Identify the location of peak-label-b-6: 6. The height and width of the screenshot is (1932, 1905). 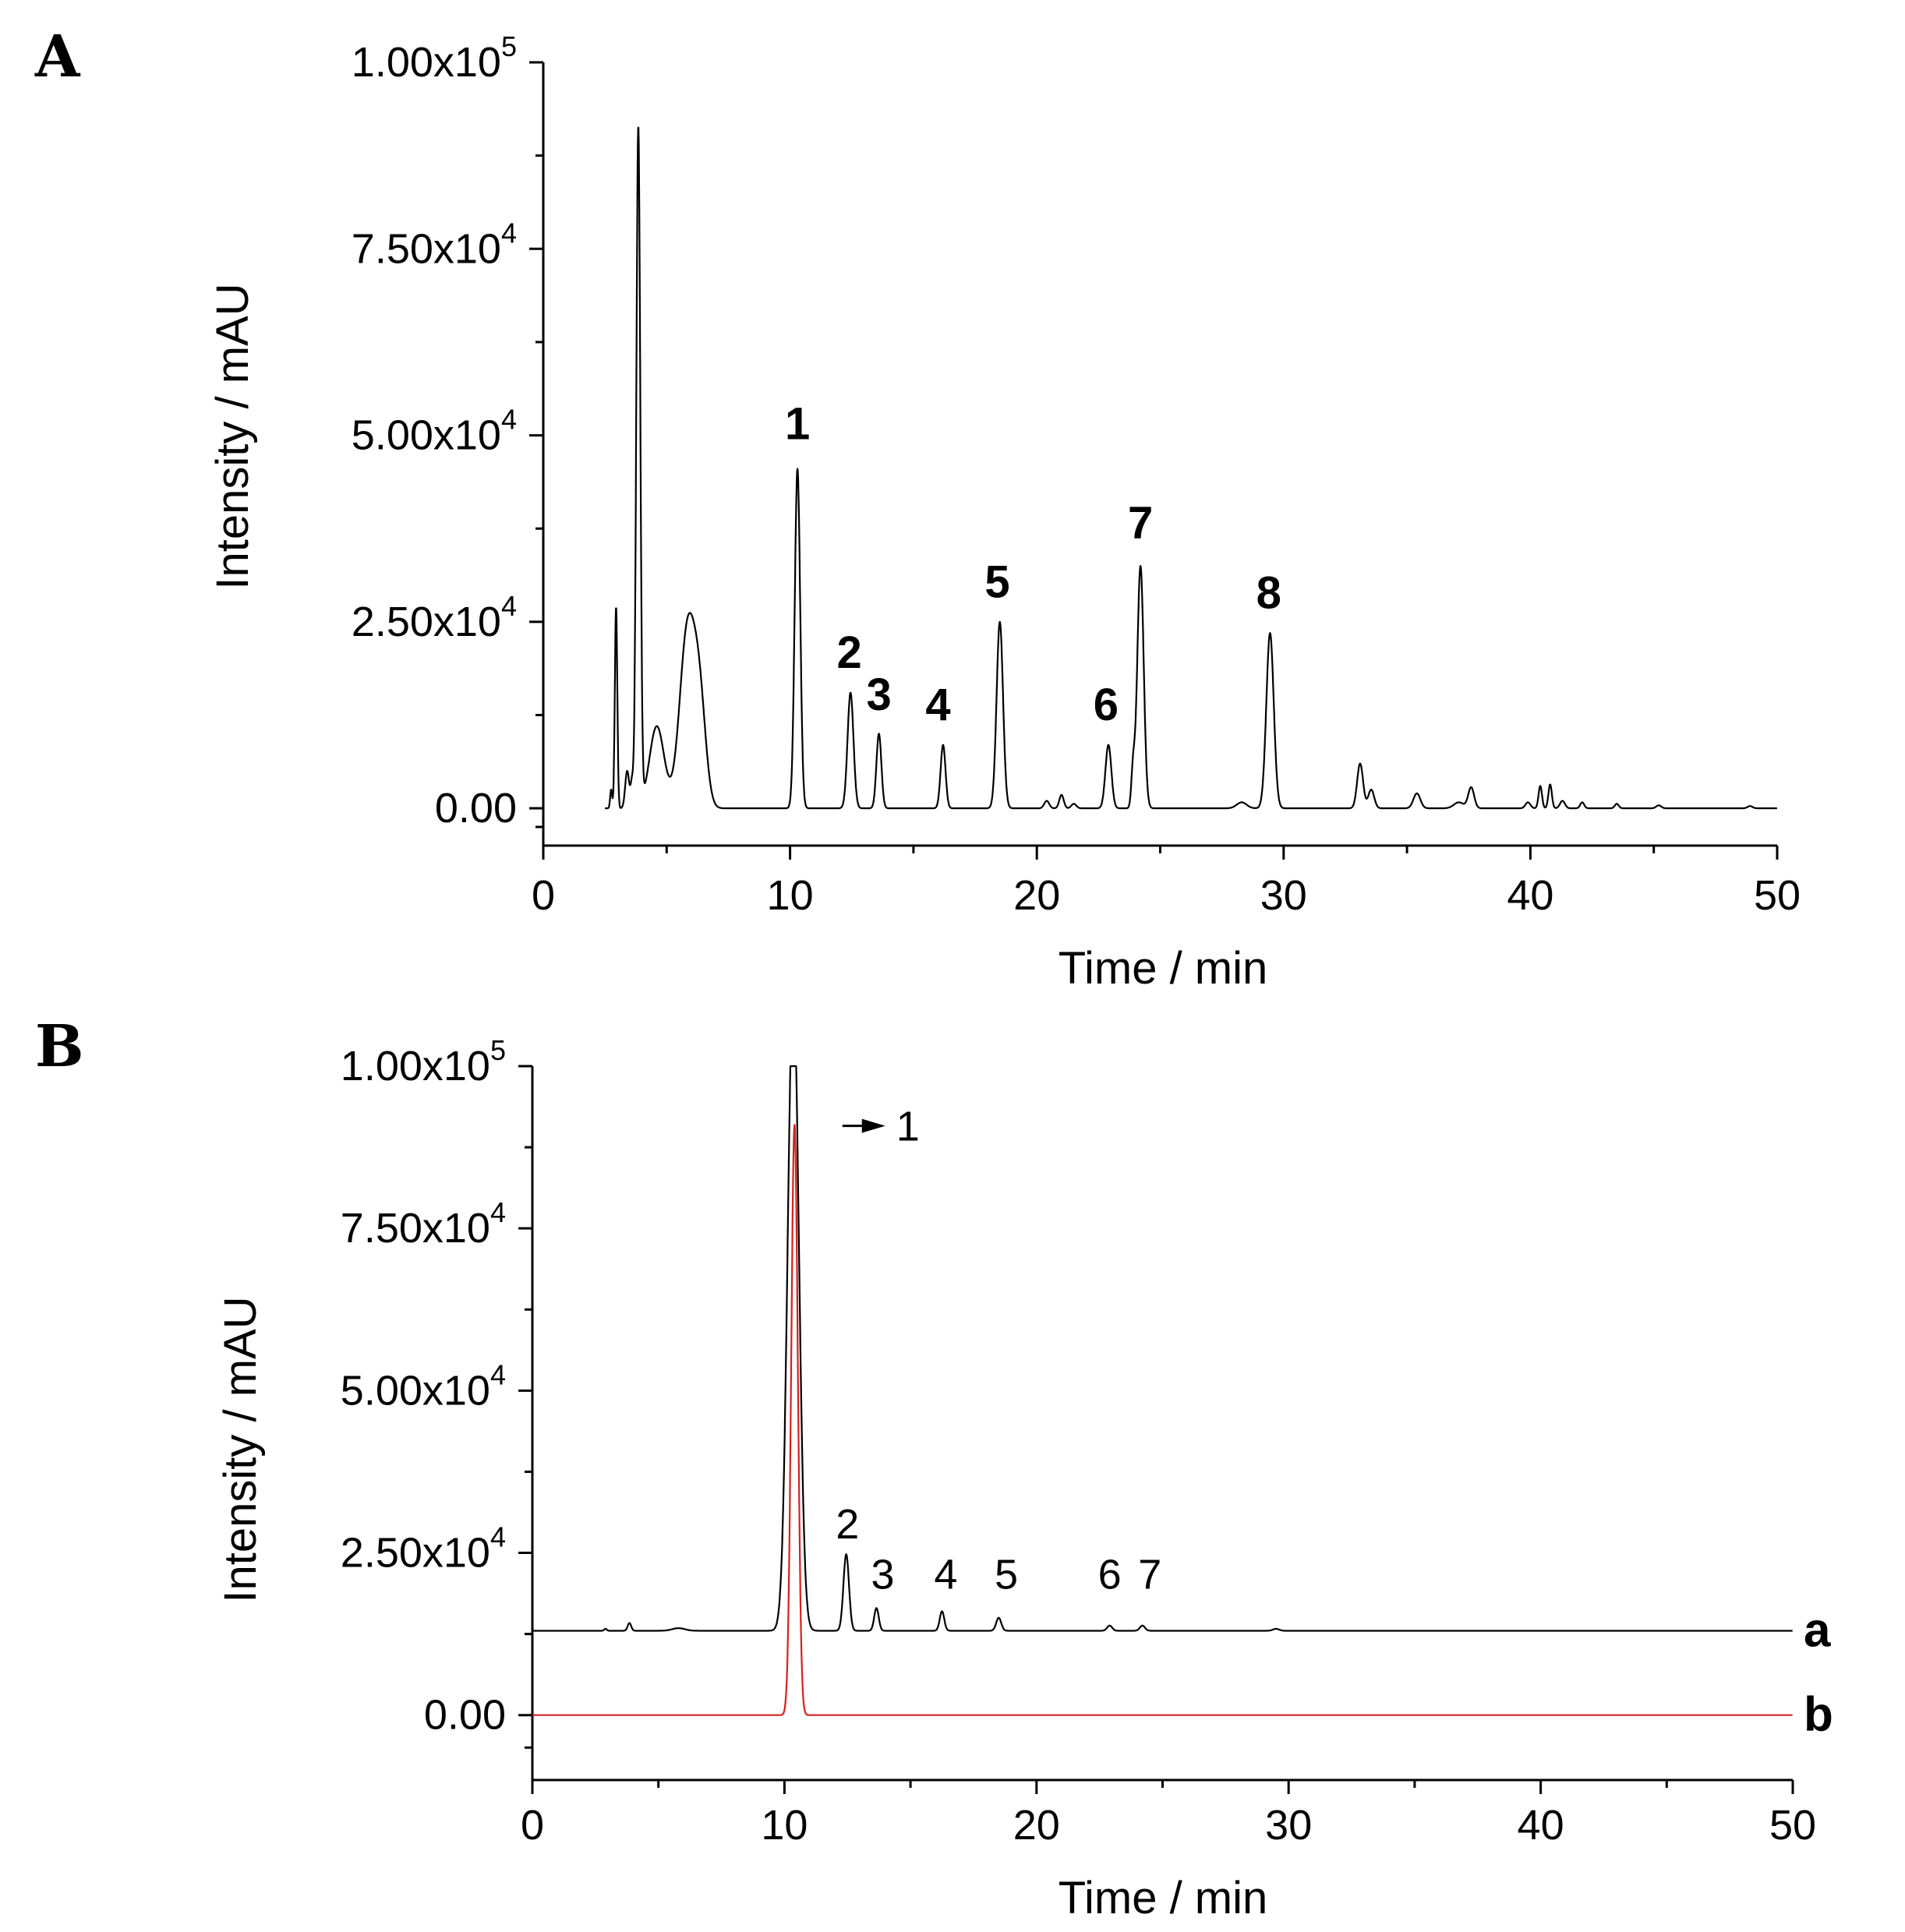
(1110, 1575).